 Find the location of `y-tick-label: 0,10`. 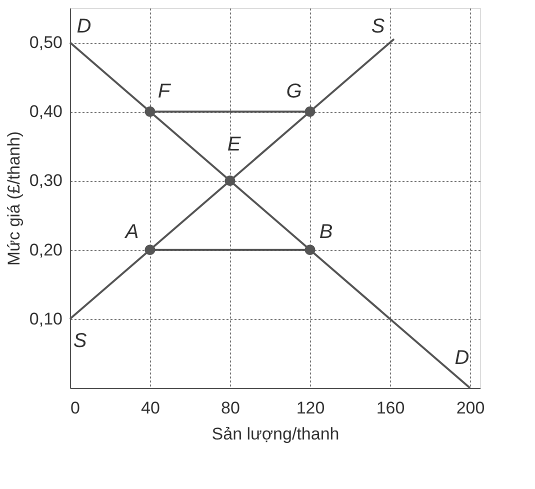

y-tick-label: 0,10 is located at coordinates (45, 318).